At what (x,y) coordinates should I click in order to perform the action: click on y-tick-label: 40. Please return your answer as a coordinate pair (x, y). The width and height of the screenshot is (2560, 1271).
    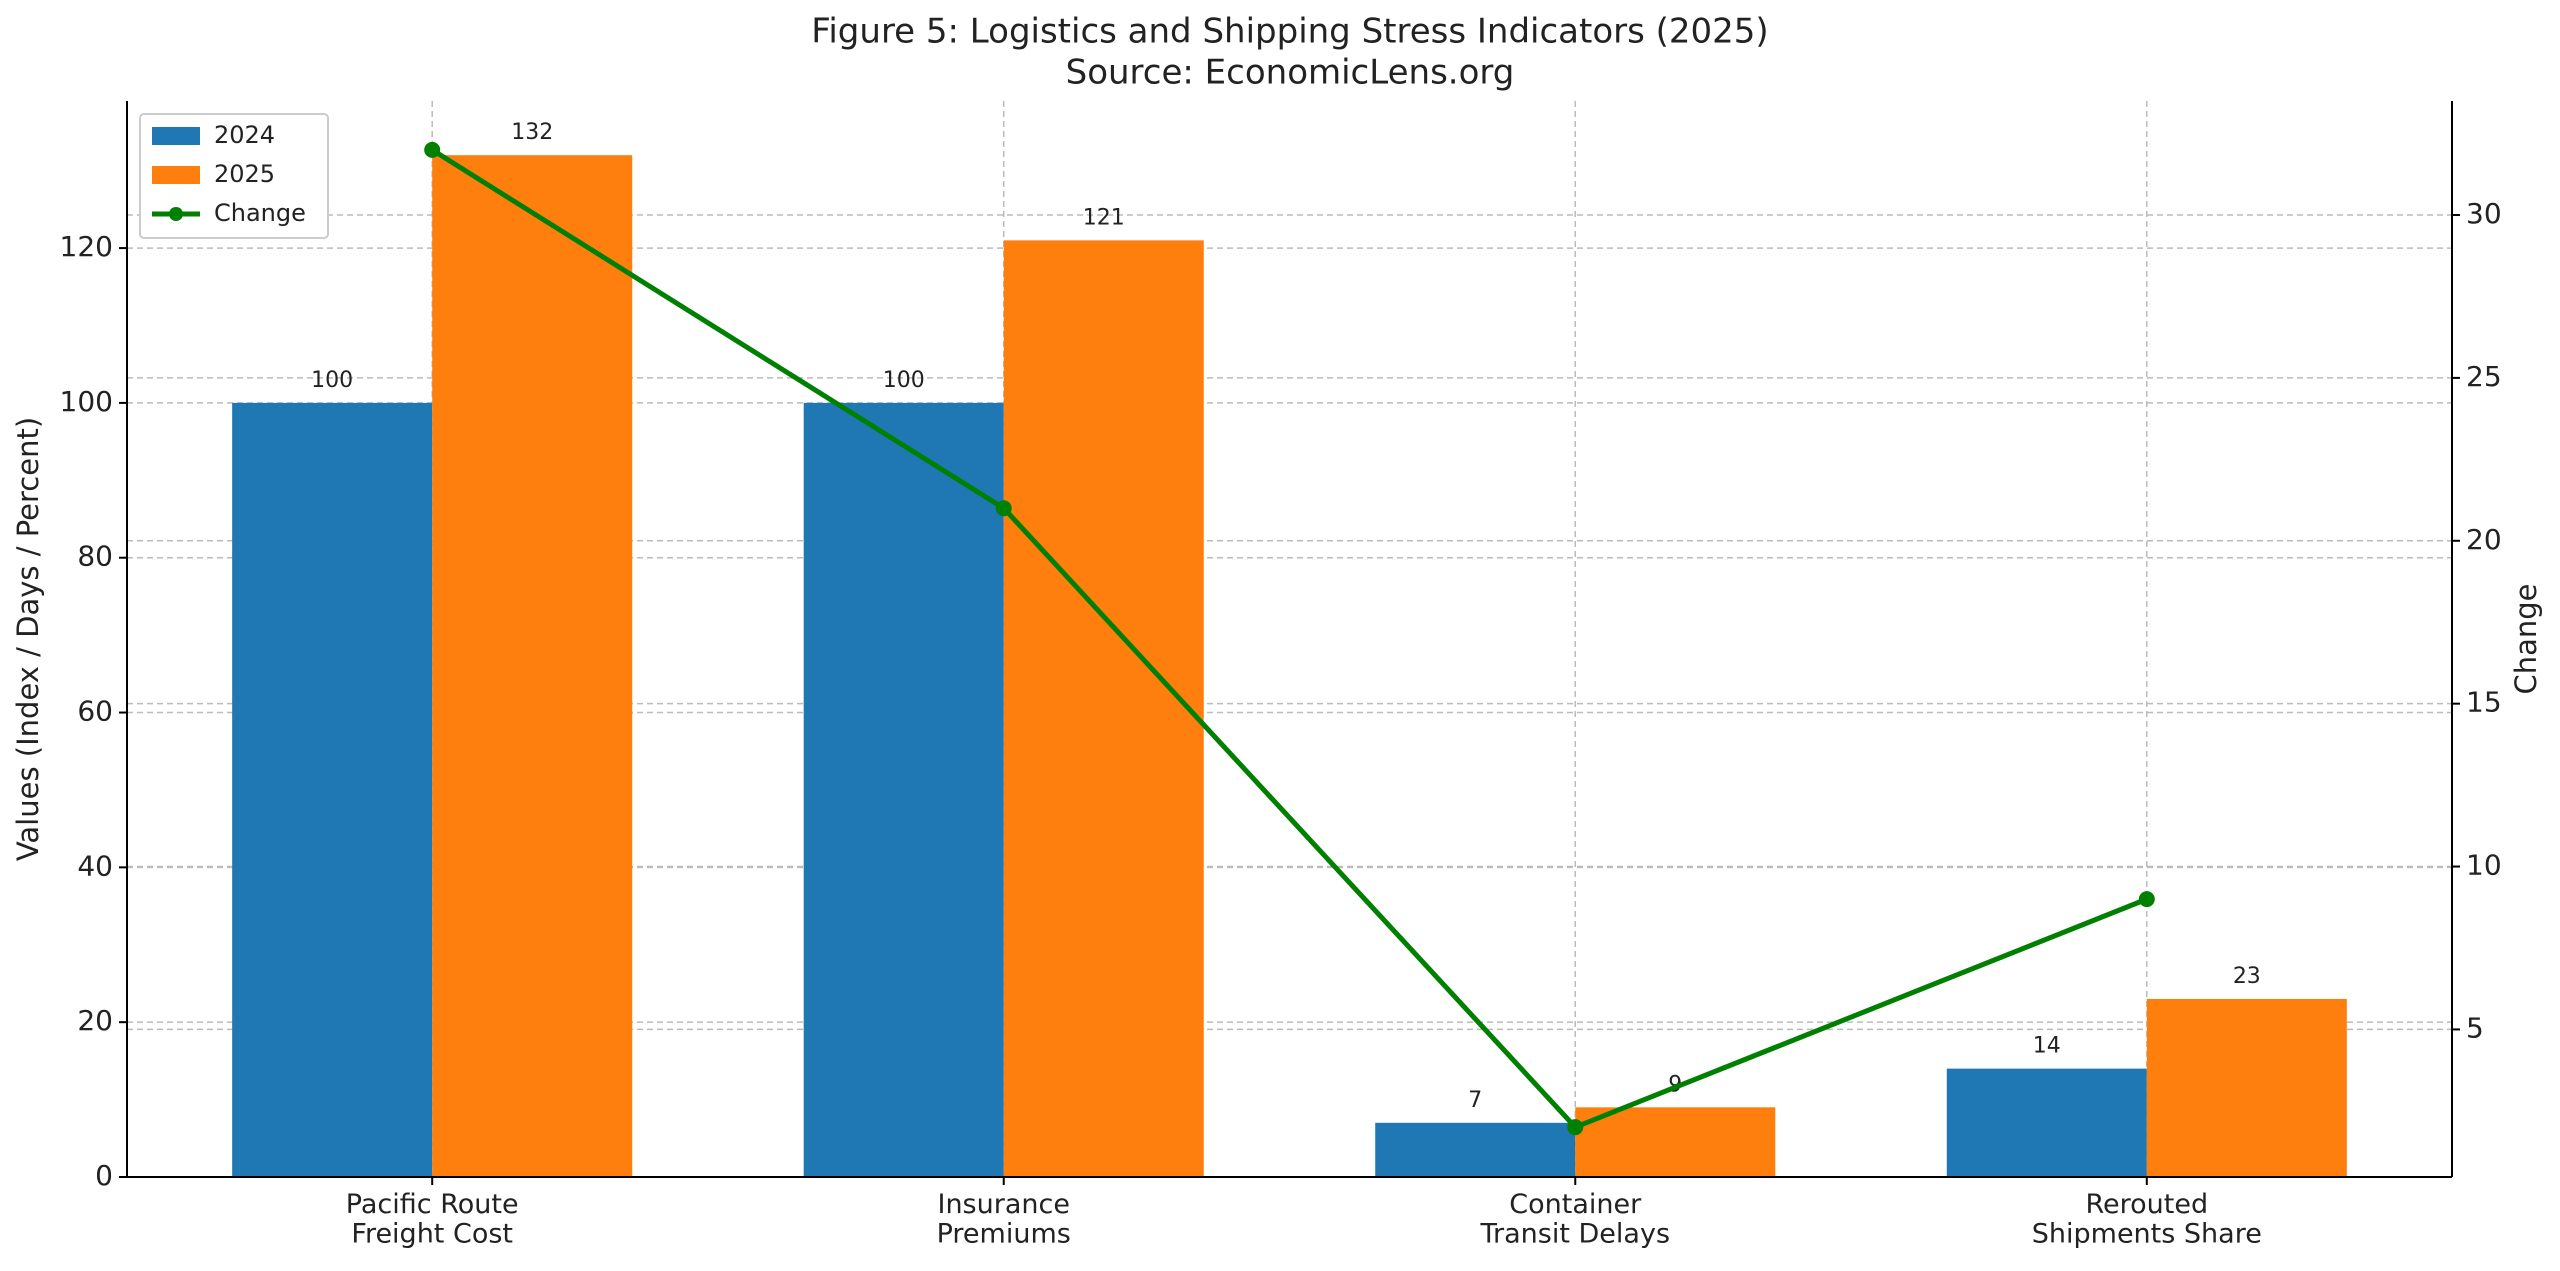
    Looking at the image, I should click on (95, 865).